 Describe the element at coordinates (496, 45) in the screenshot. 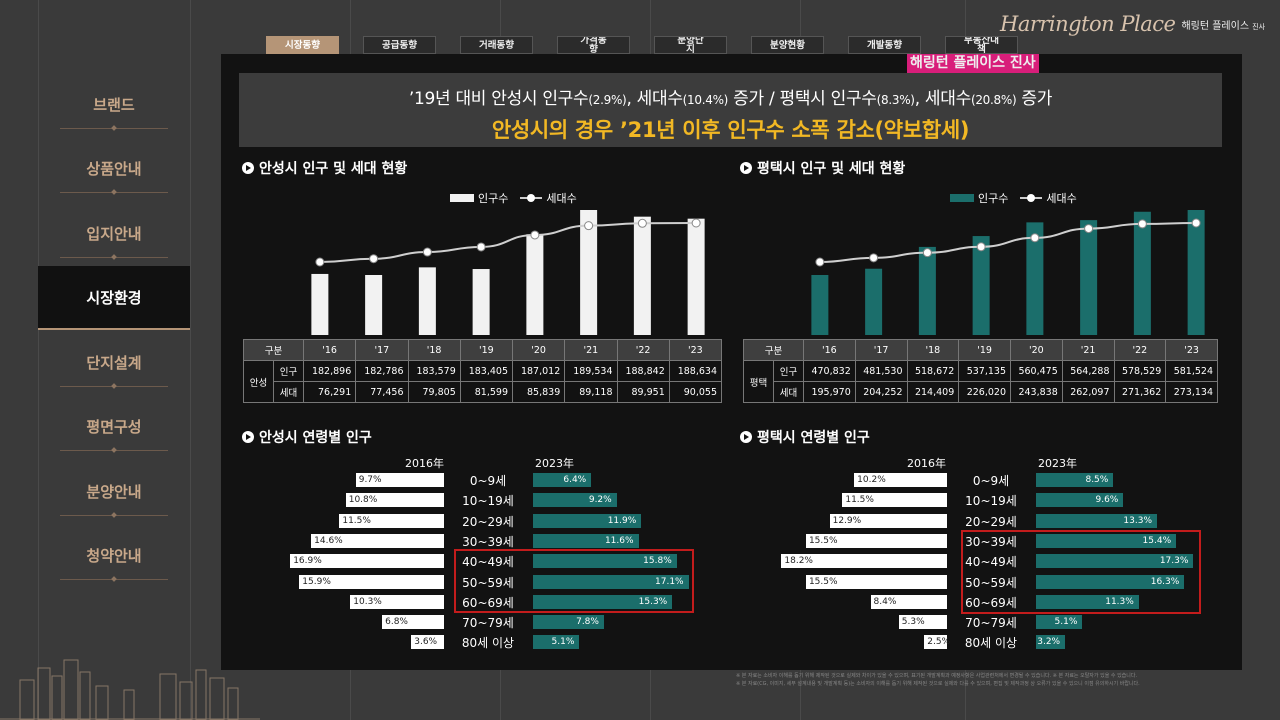

I see `tab: 거래동향` at that location.